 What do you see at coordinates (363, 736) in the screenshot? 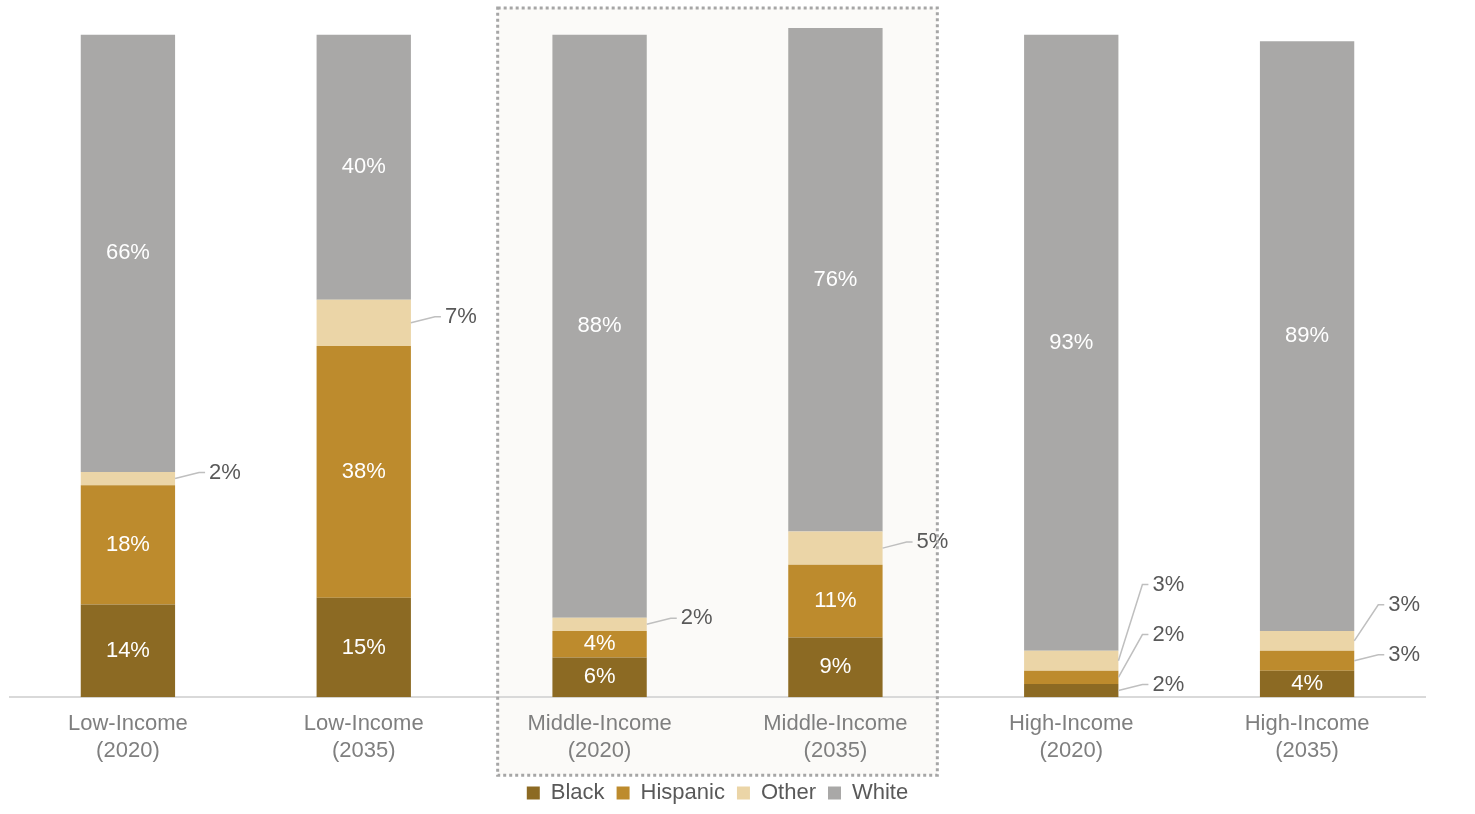
I see `x-tick-label: Low-Income (2035)` at bounding box center [363, 736].